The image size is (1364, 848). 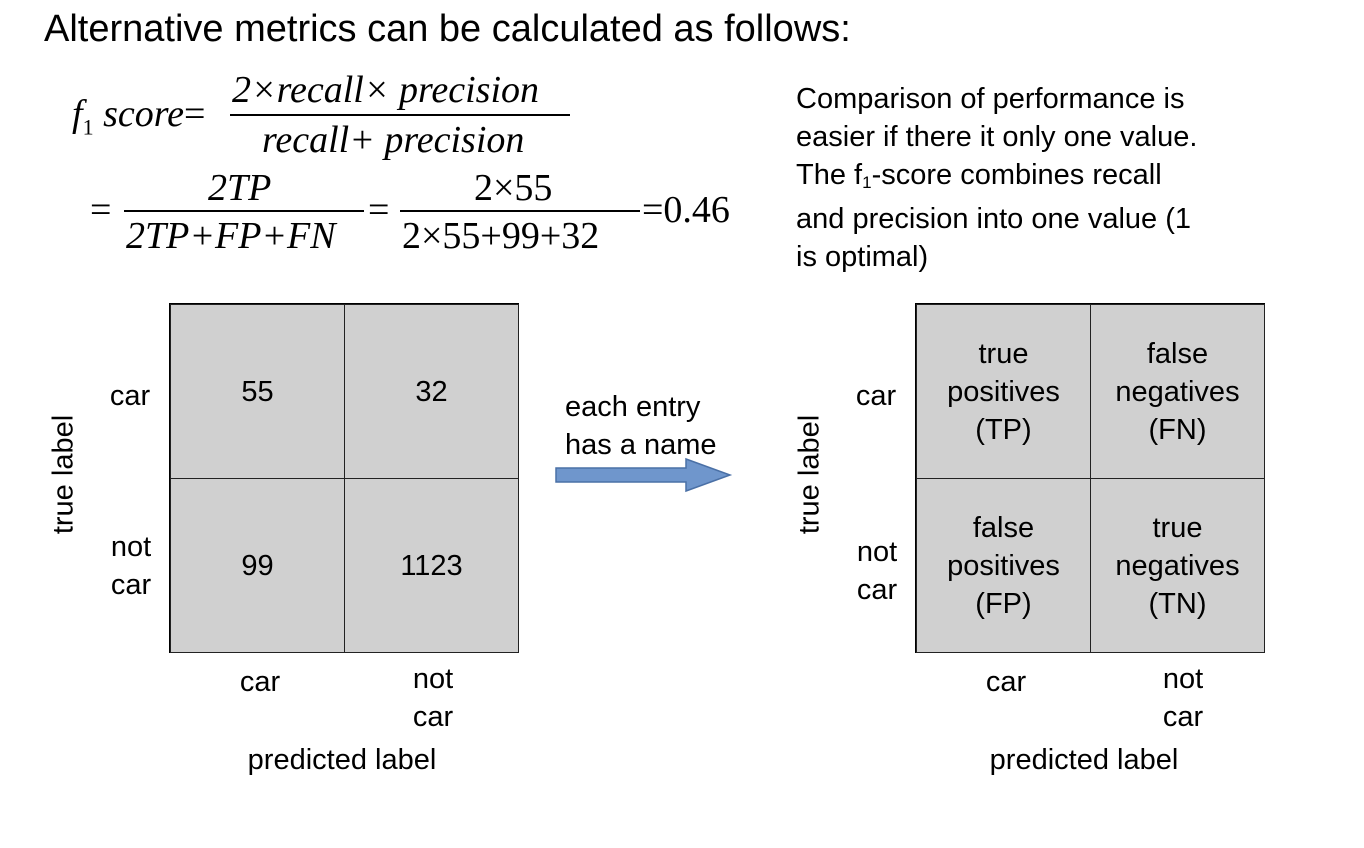 I want to click on cell-true-positives: true positives (TP), so click(x=1003, y=391).